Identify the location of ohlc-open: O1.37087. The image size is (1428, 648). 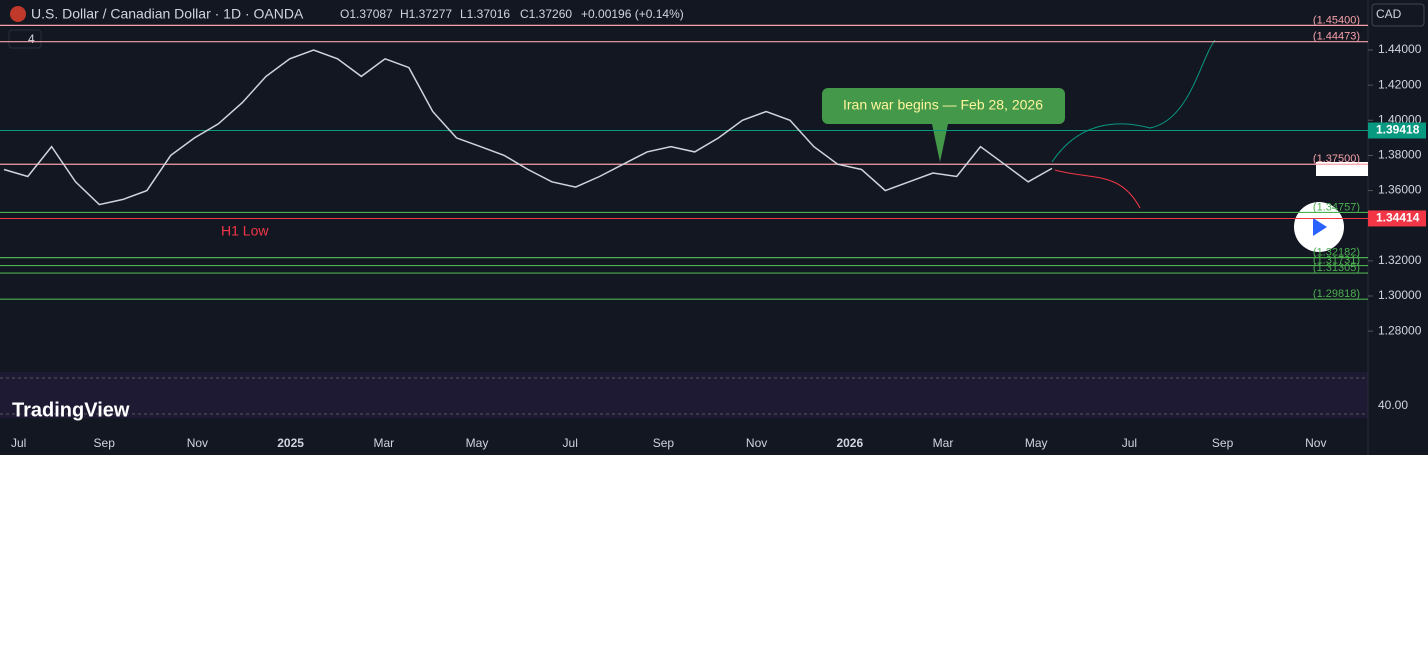
(366, 14).